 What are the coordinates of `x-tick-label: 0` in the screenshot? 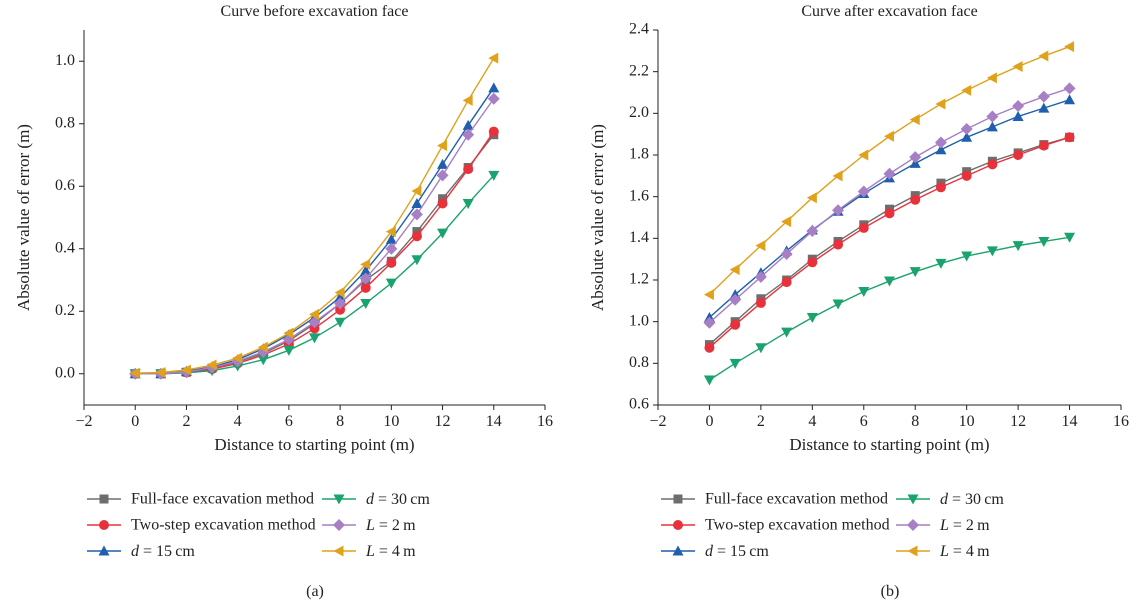 It's located at (709, 421).